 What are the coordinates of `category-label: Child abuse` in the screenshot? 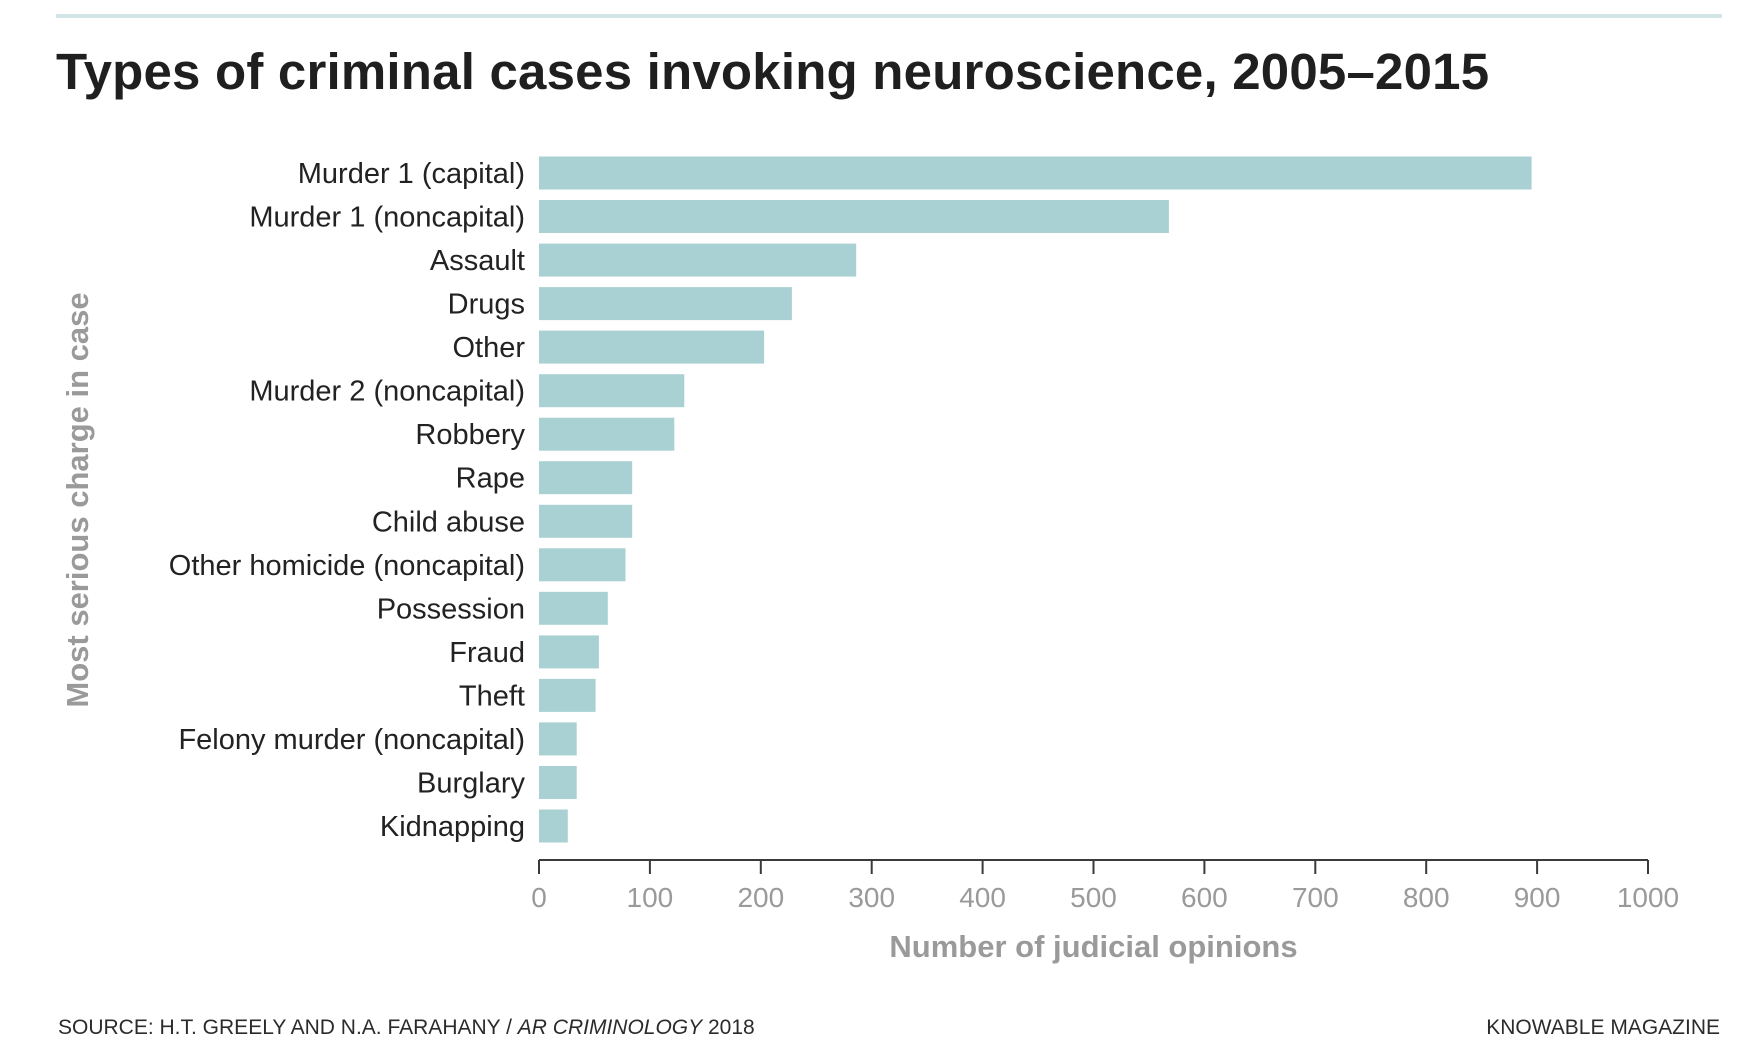 It's located at (448, 522).